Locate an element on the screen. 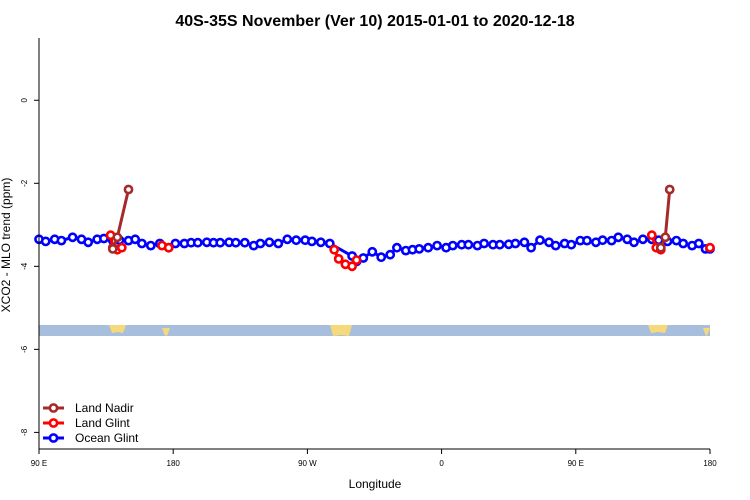 The height and width of the screenshot is (500, 750). x-tick-label: 0 is located at coordinates (441, 463).